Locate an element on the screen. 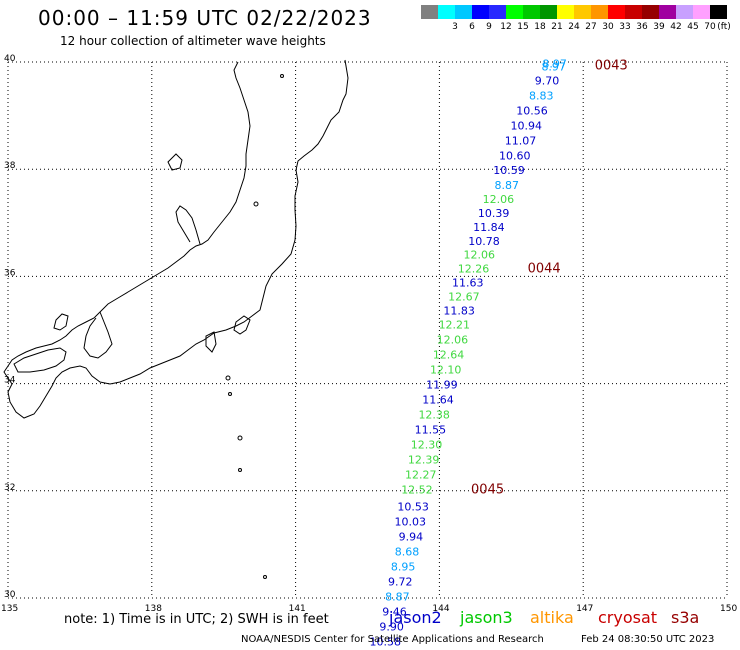 The height and width of the screenshot is (650, 740). wave-height-value: 11.84 is located at coordinates (489, 227).